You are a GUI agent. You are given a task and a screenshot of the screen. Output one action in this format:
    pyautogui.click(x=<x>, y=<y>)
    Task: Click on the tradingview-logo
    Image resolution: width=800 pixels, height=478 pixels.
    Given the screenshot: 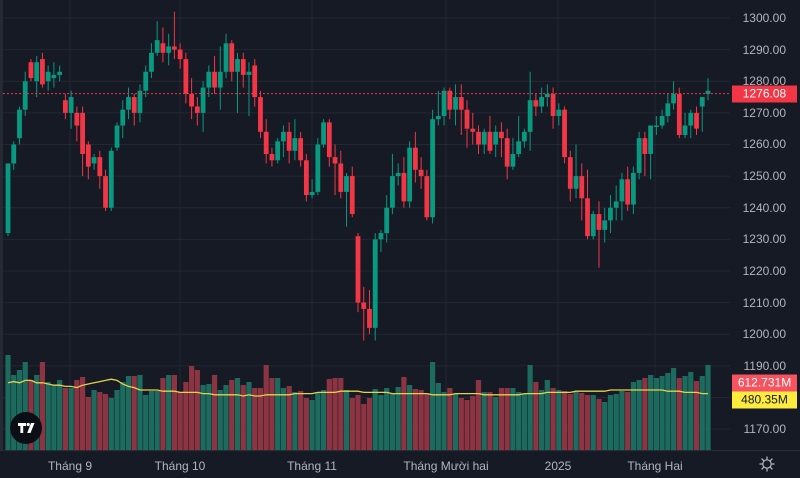 What is the action you would take?
    pyautogui.click(x=26, y=428)
    